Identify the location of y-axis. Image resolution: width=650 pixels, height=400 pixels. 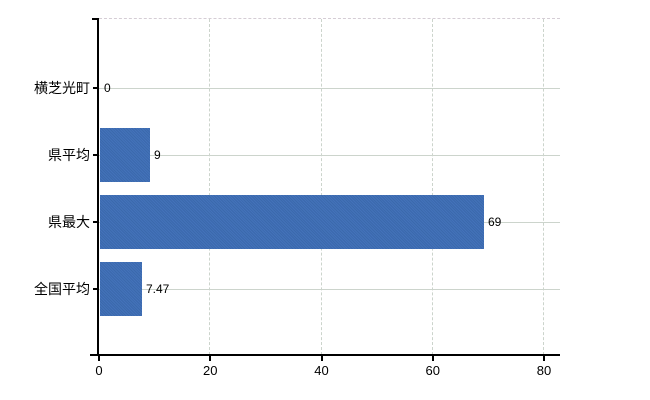
(98, 187).